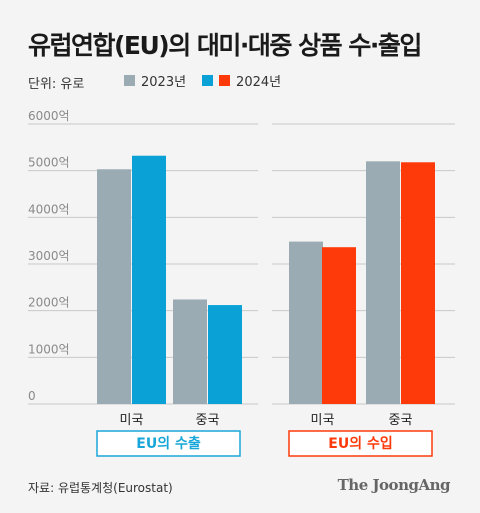  I want to click on unit-label: 단위: 유로, so click(56, 84).